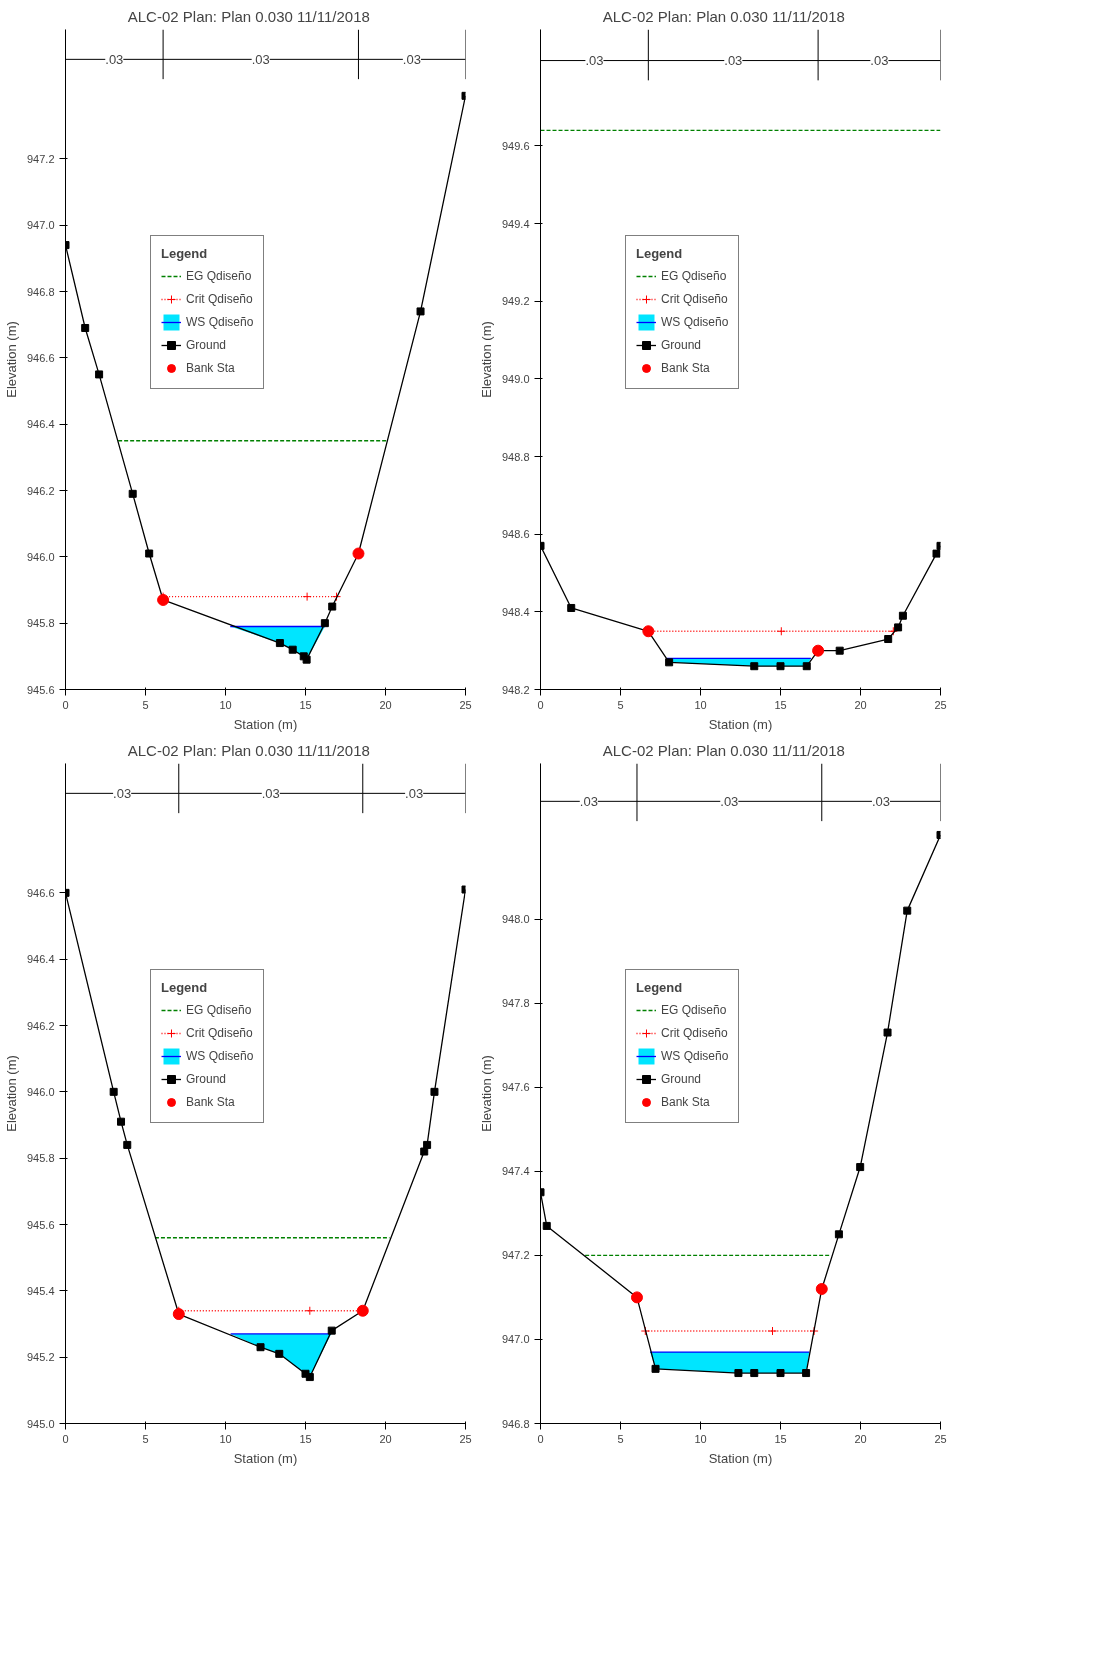 This screenshot has width=1094, height=1671. I want to click on y-tick-label: 948.6, so click(515, 534).